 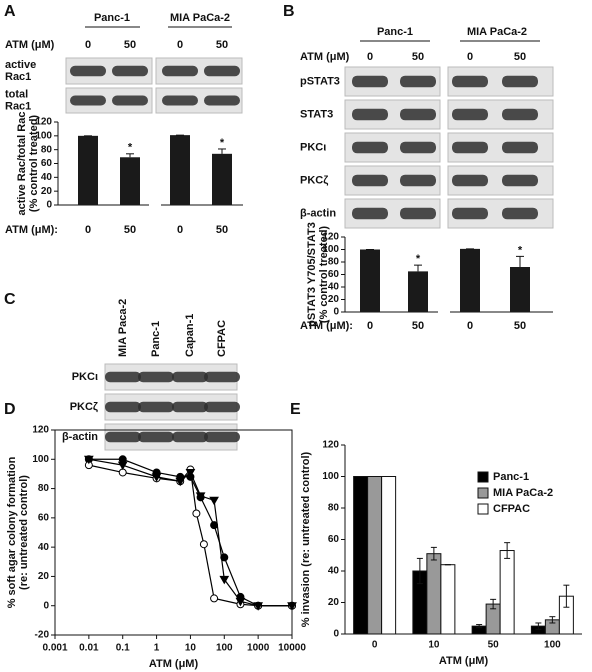 I want to click on panel-label: C, so click(x=10, y=299).